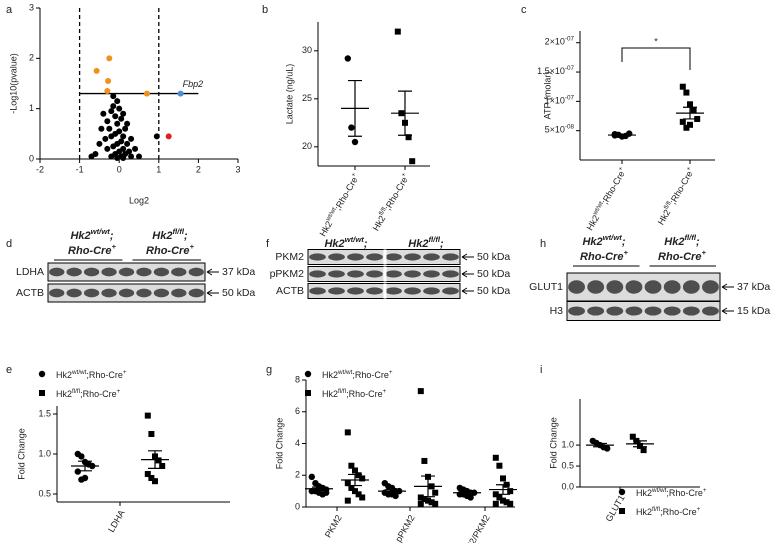 This screenshot has height=543, width=780. What do you see at coordinates (238, 272) in the screenshot?
I see `size-label: 37 kDa` at bounding box center [238, 272].